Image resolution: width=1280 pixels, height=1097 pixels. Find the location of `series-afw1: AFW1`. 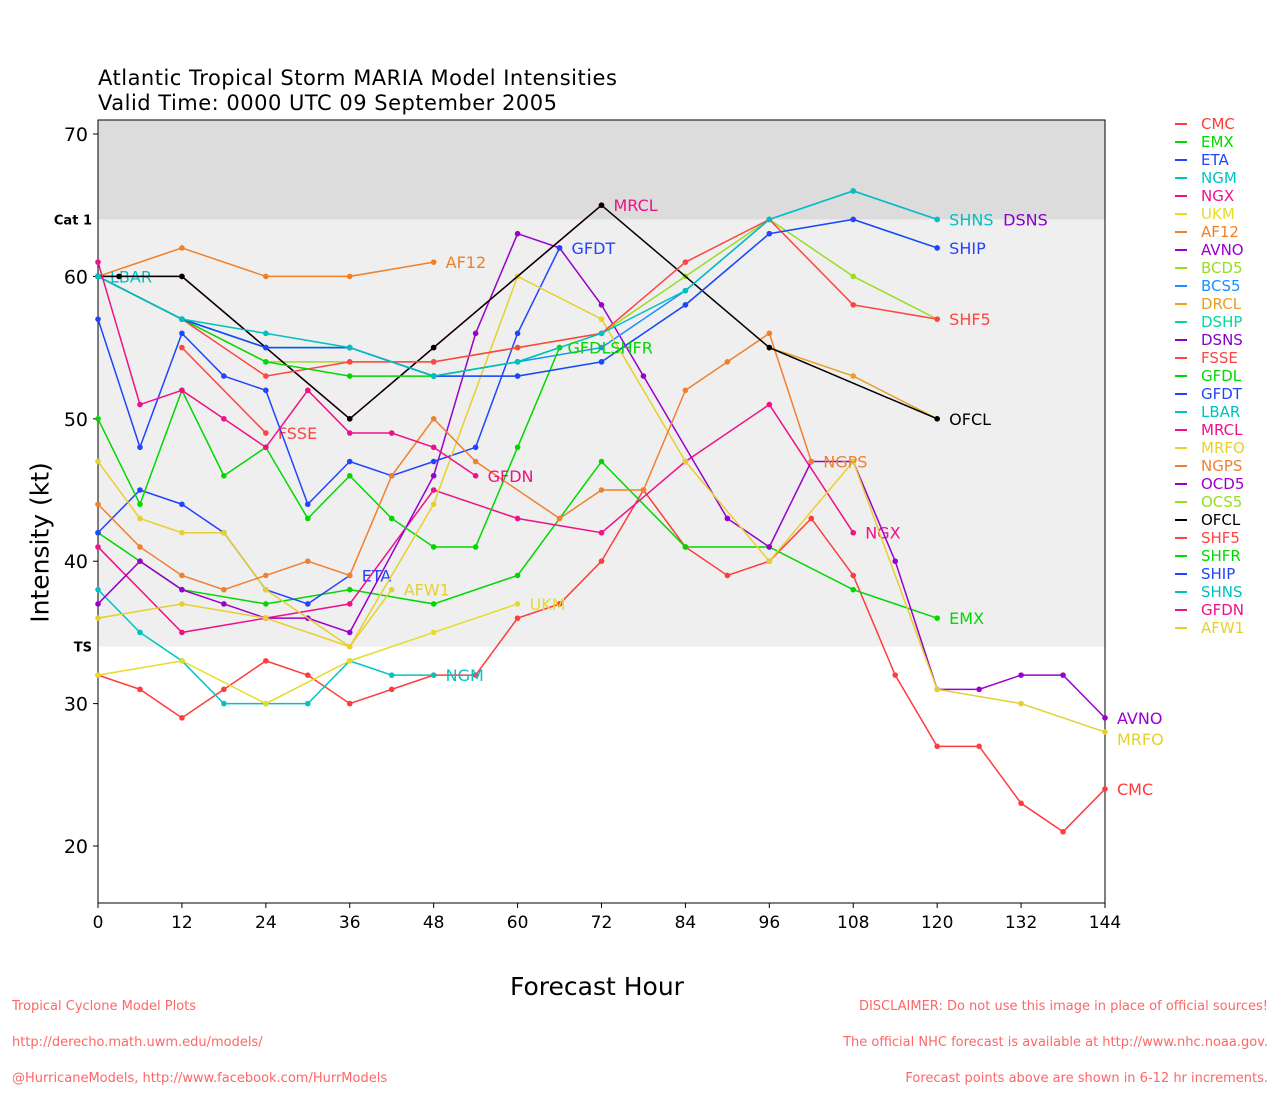

series-afw1: AFW1 is located at coordinates (272, 615).